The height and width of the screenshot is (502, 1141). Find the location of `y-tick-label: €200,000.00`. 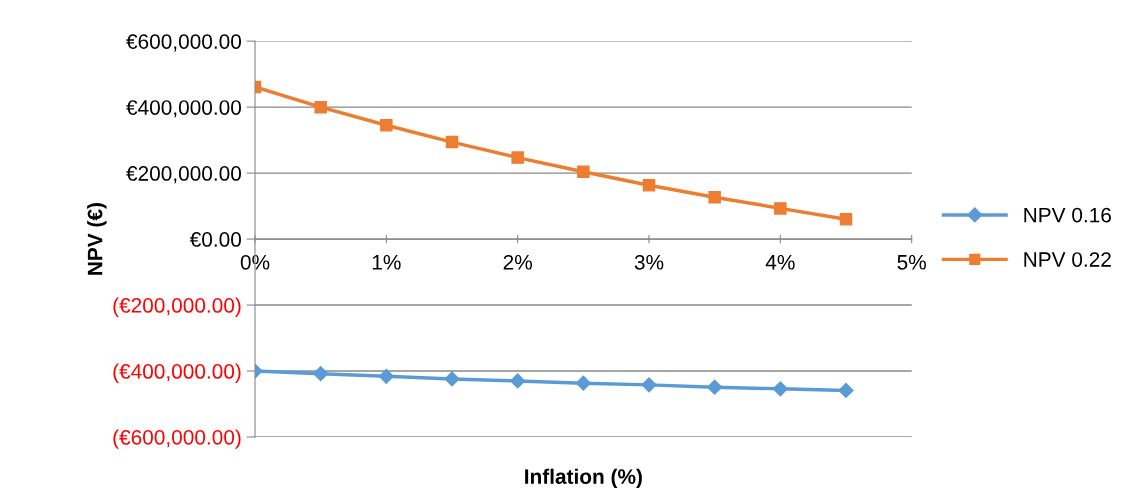

y-tick-label: €200,000.00 is located at coordinates (184, 175).